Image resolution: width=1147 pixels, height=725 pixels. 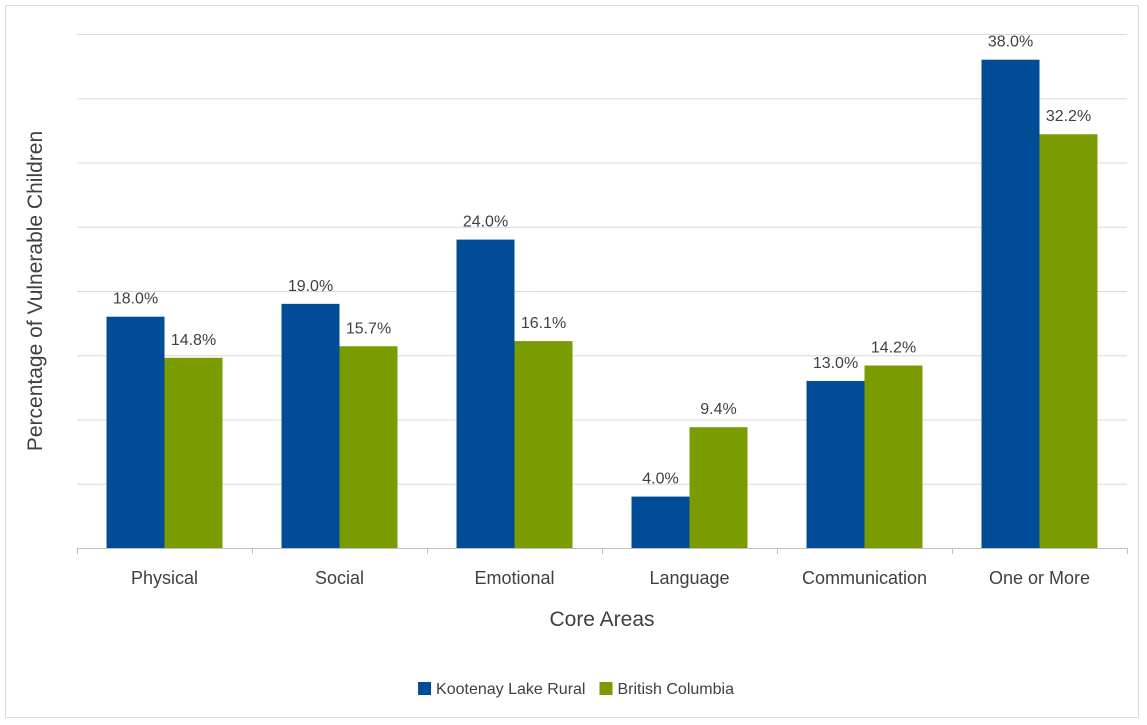 What do you see at coordinates (864, 578) in the screenshot?
I see `x-tick-label: Communication` at bounding box center [864, 578].